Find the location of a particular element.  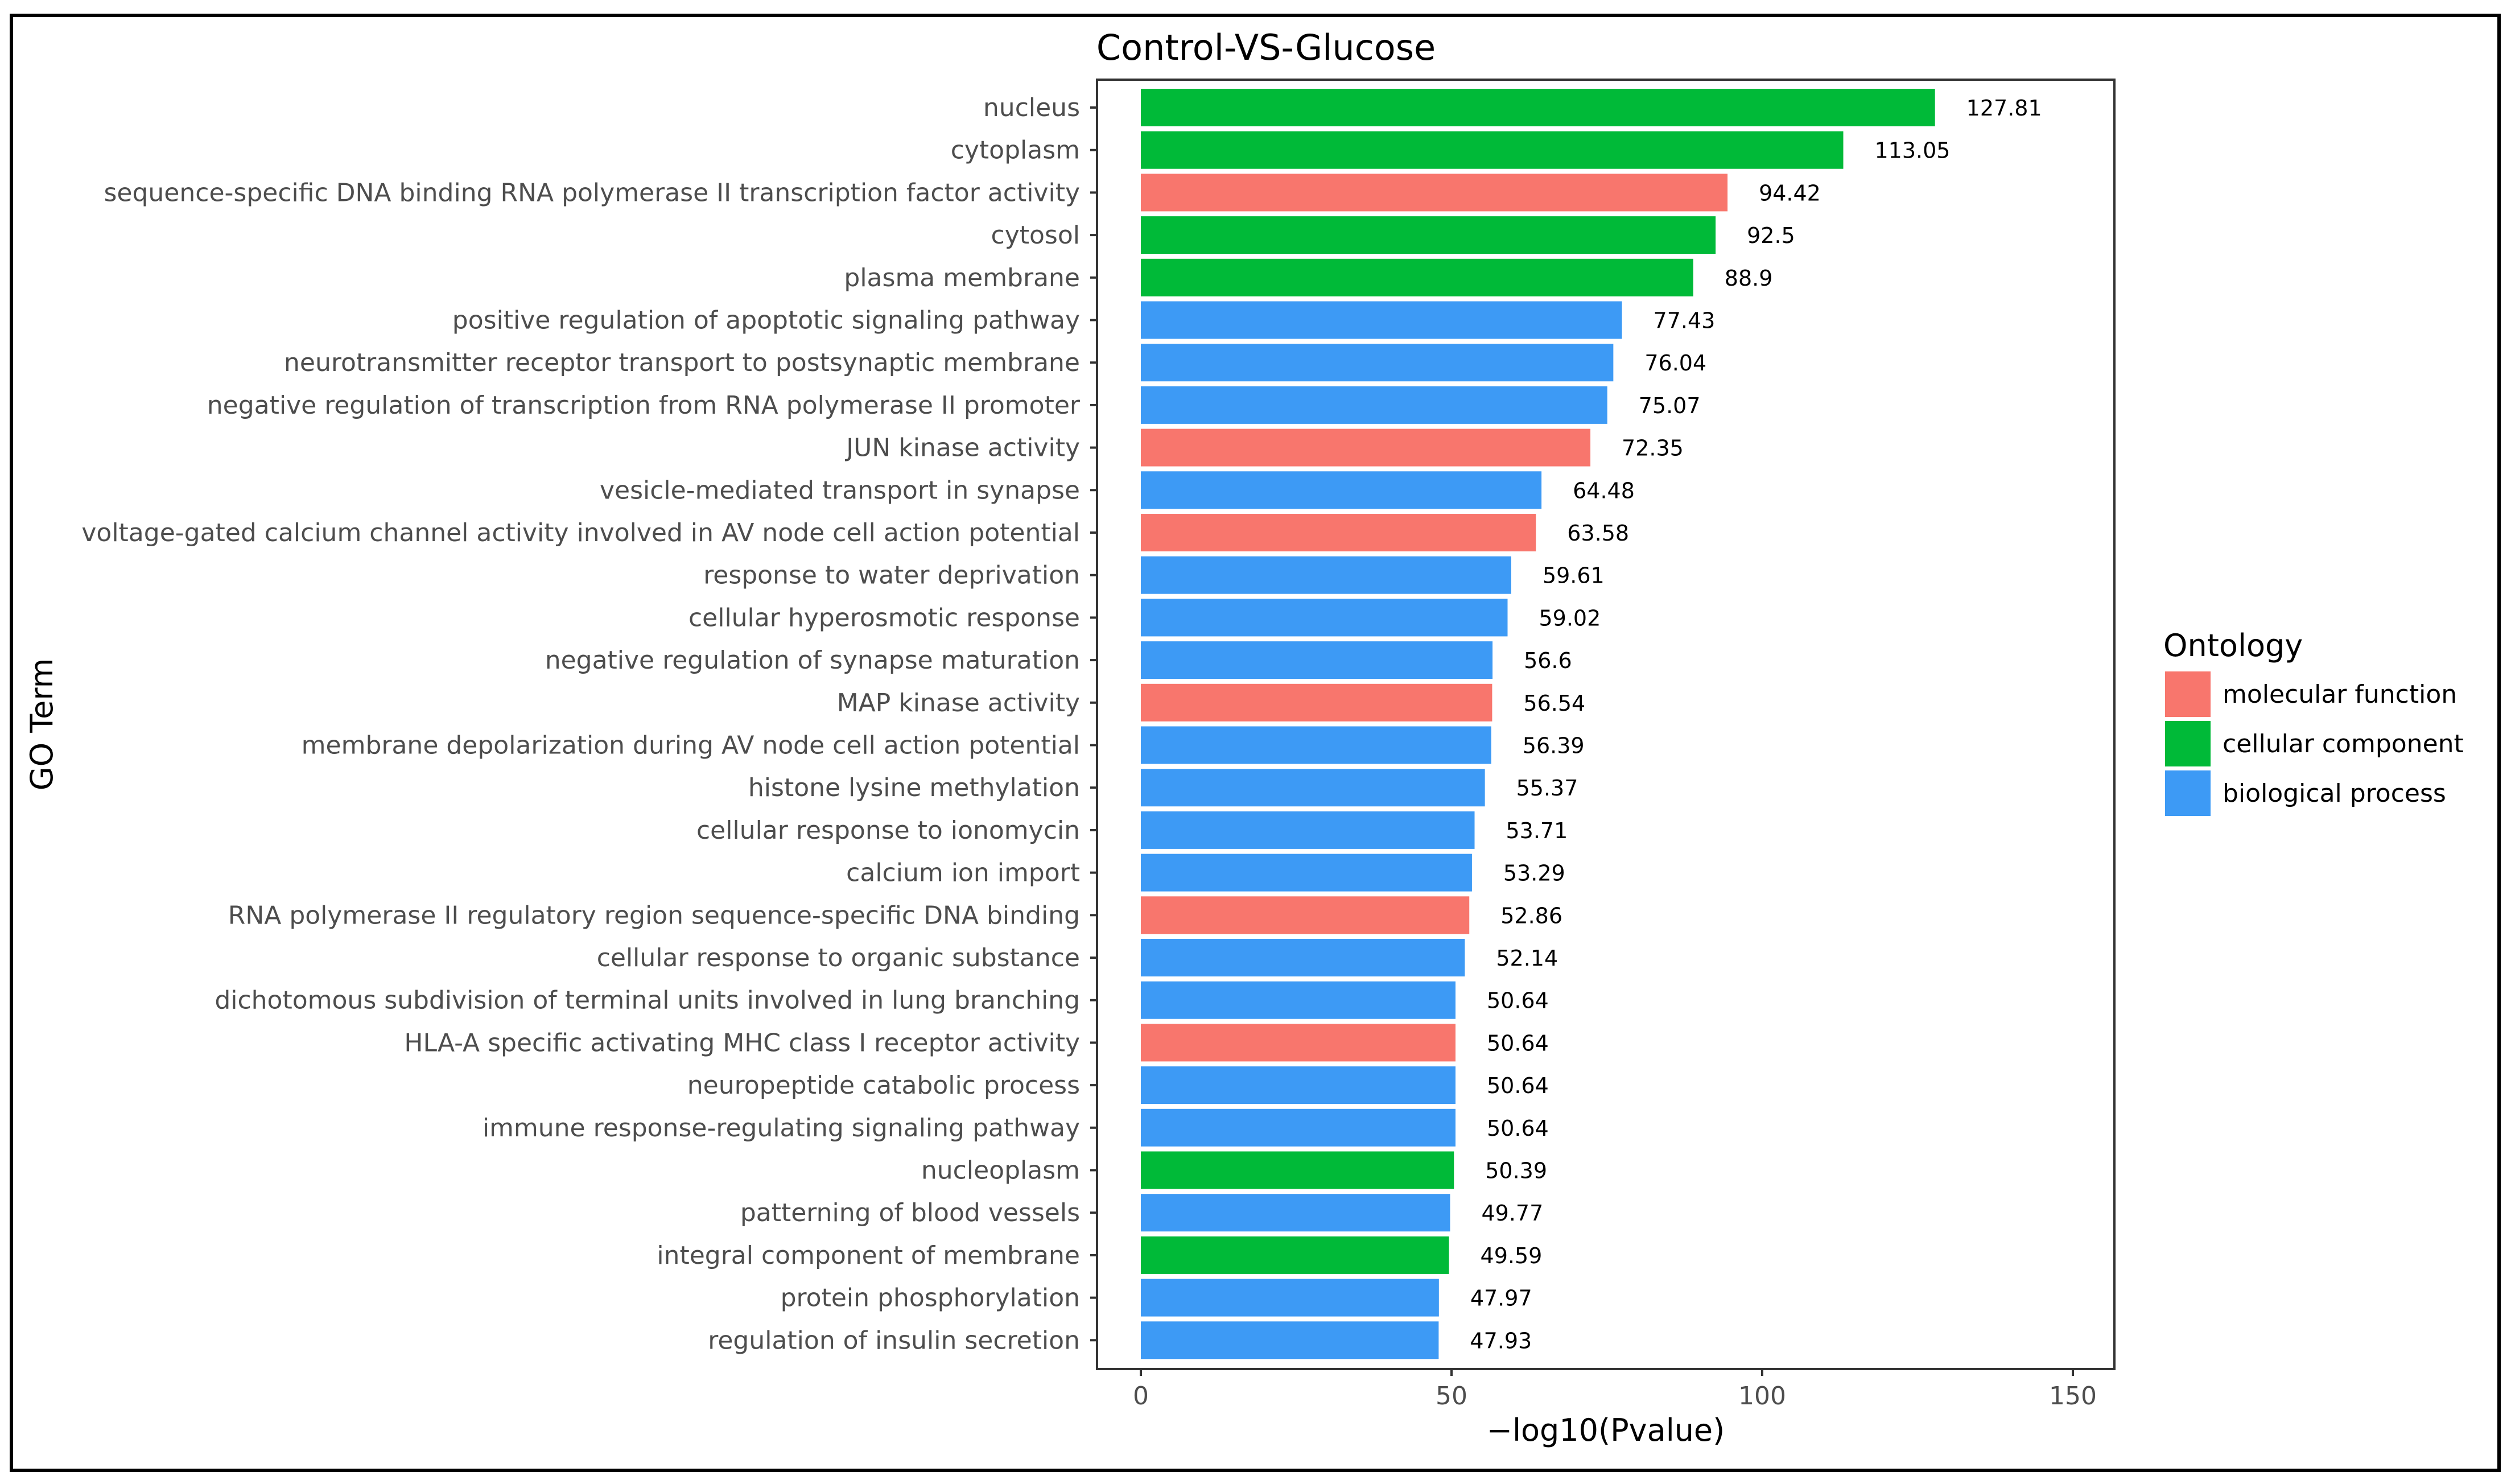

value-label: 55.37 is located at coordinates (1547, 788).